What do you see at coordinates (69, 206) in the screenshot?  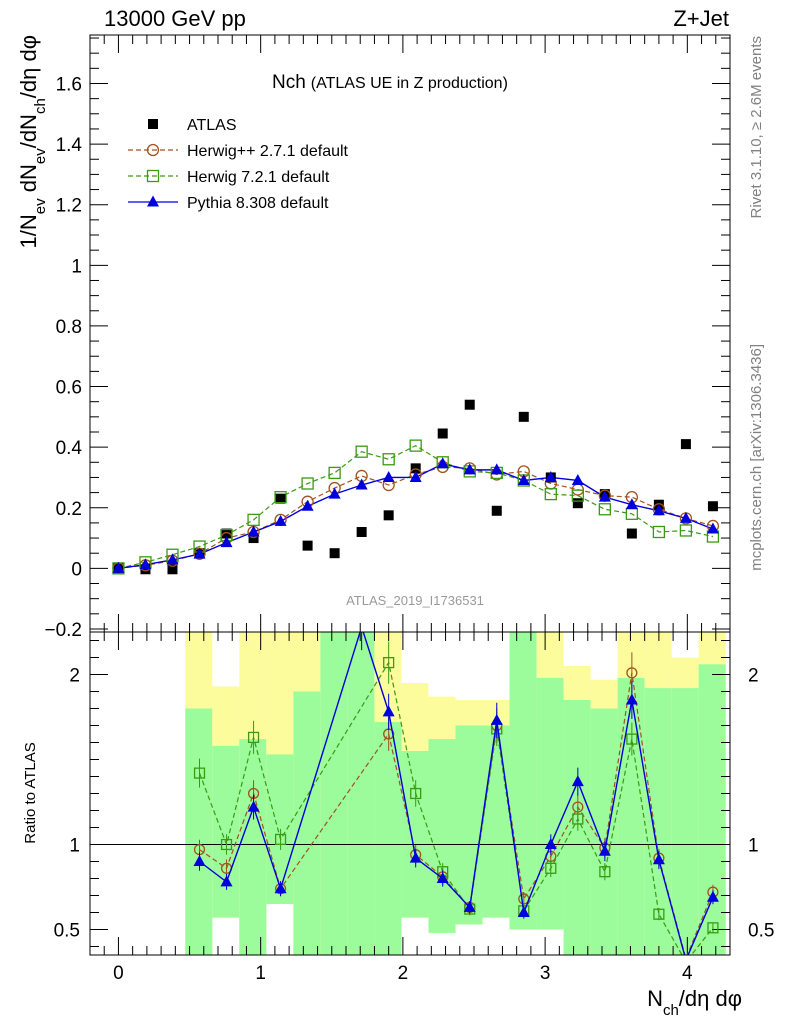 I see `y-tick-label: 1.2` at bounding box center [69, 206].